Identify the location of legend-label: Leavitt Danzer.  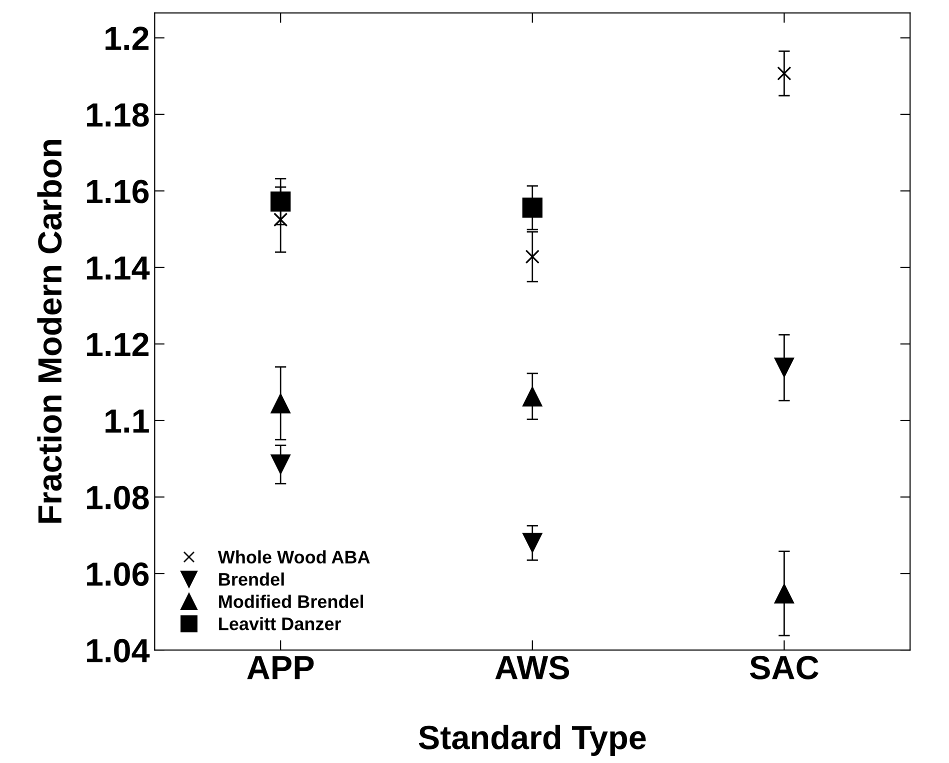
(280, 623).